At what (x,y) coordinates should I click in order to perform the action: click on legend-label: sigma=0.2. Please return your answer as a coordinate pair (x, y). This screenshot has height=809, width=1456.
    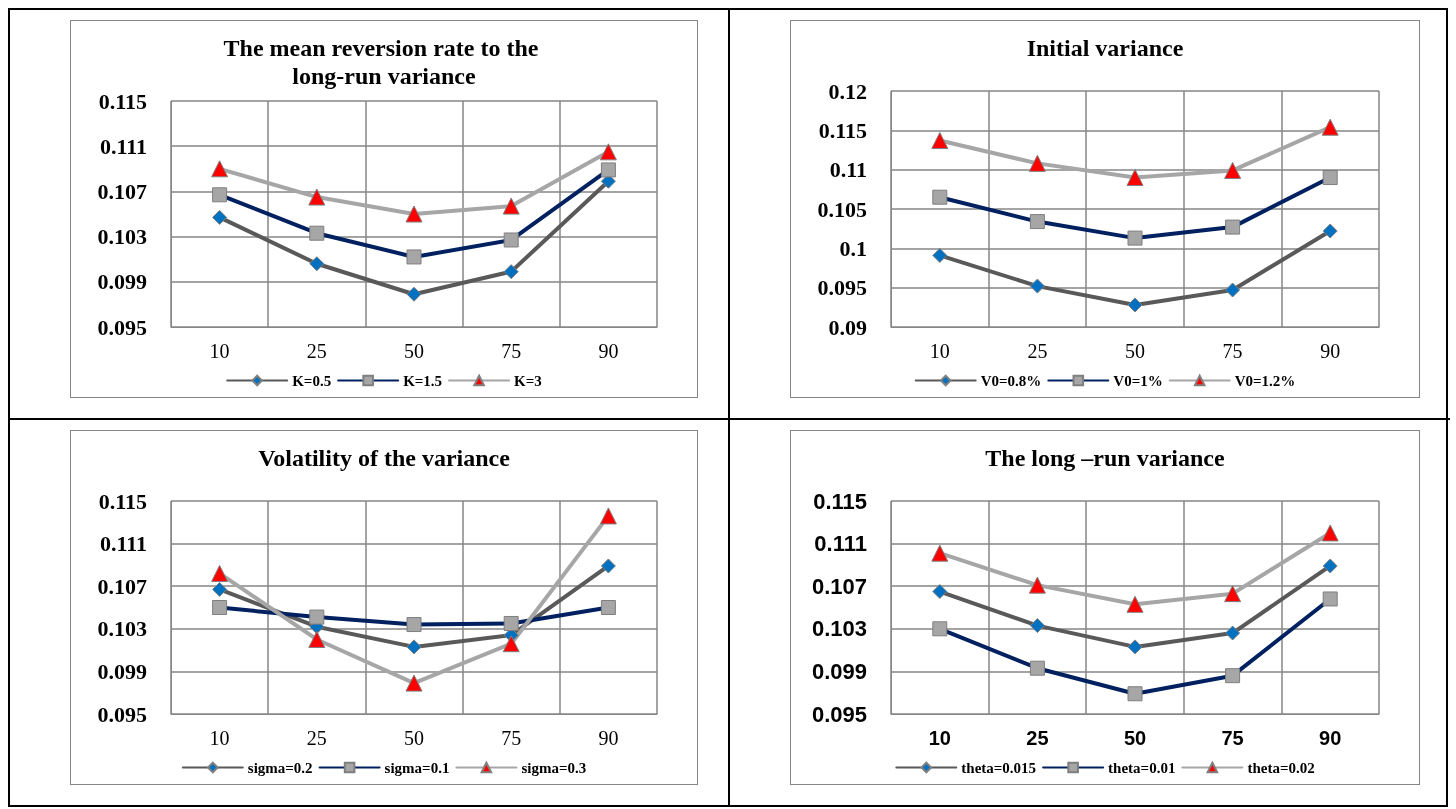
    Looking at the image, I should click on (280, 767).